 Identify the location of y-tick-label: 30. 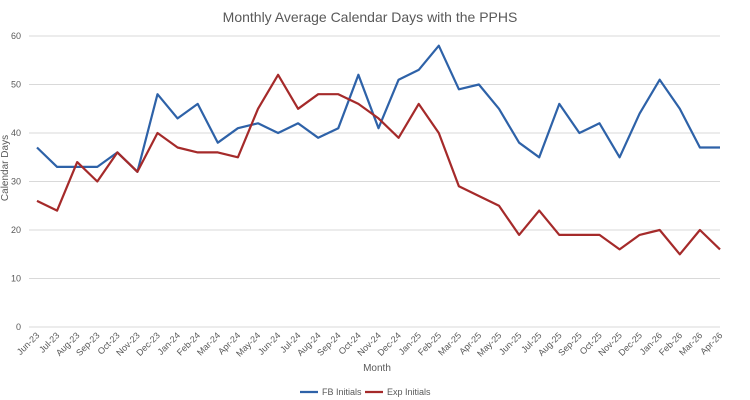
(16, 182).